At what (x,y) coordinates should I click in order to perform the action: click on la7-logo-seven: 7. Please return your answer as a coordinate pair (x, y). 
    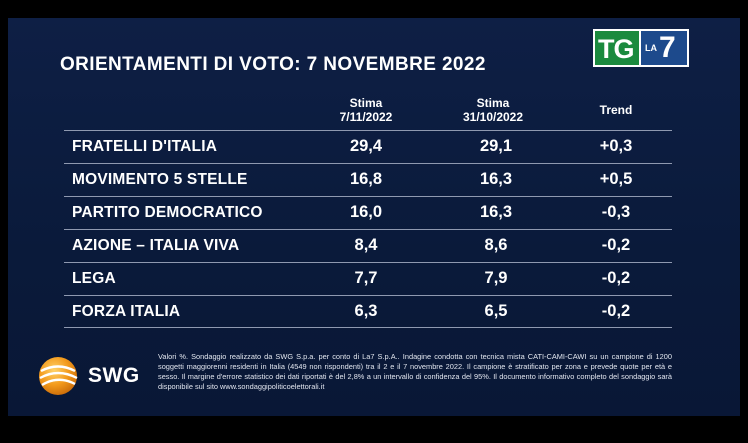
    Looking at the image, I should click on (667, 47).